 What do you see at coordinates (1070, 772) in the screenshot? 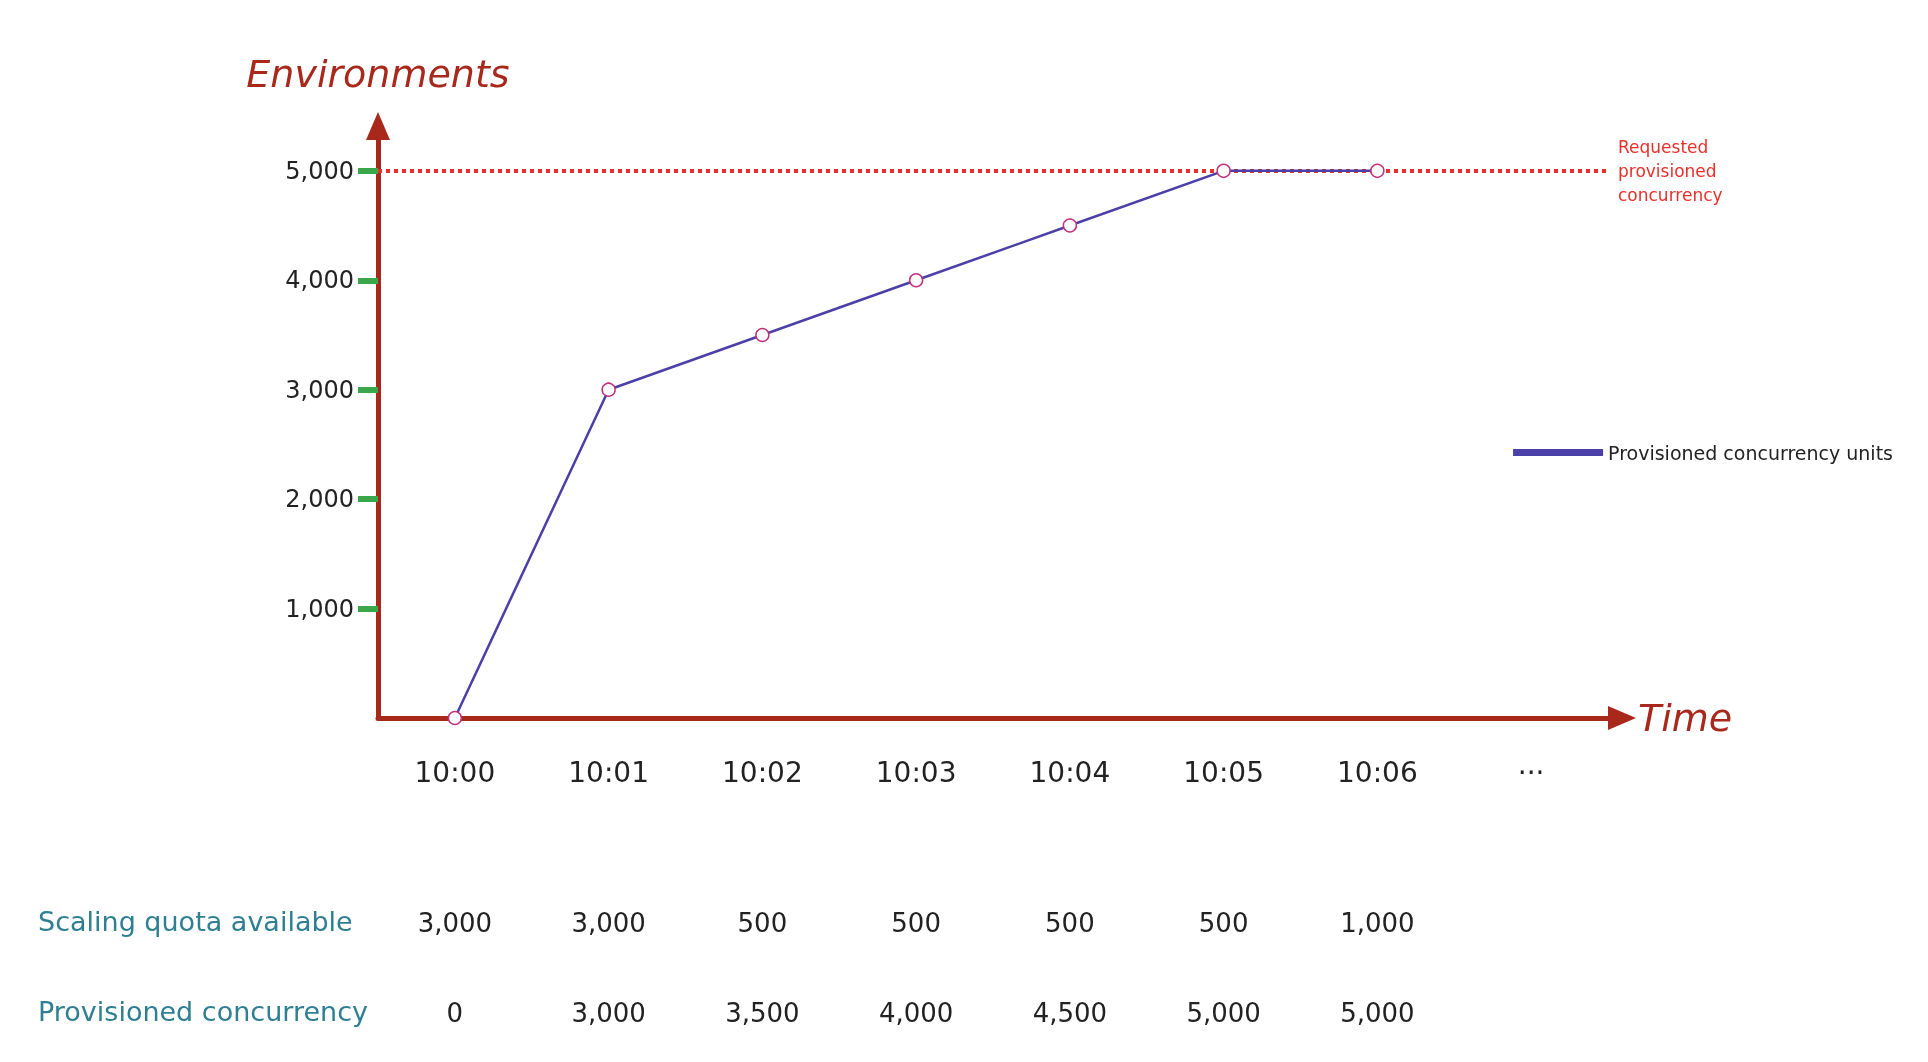
I see `x-tick-label: 10:04` at bounding box center [1070, 772].